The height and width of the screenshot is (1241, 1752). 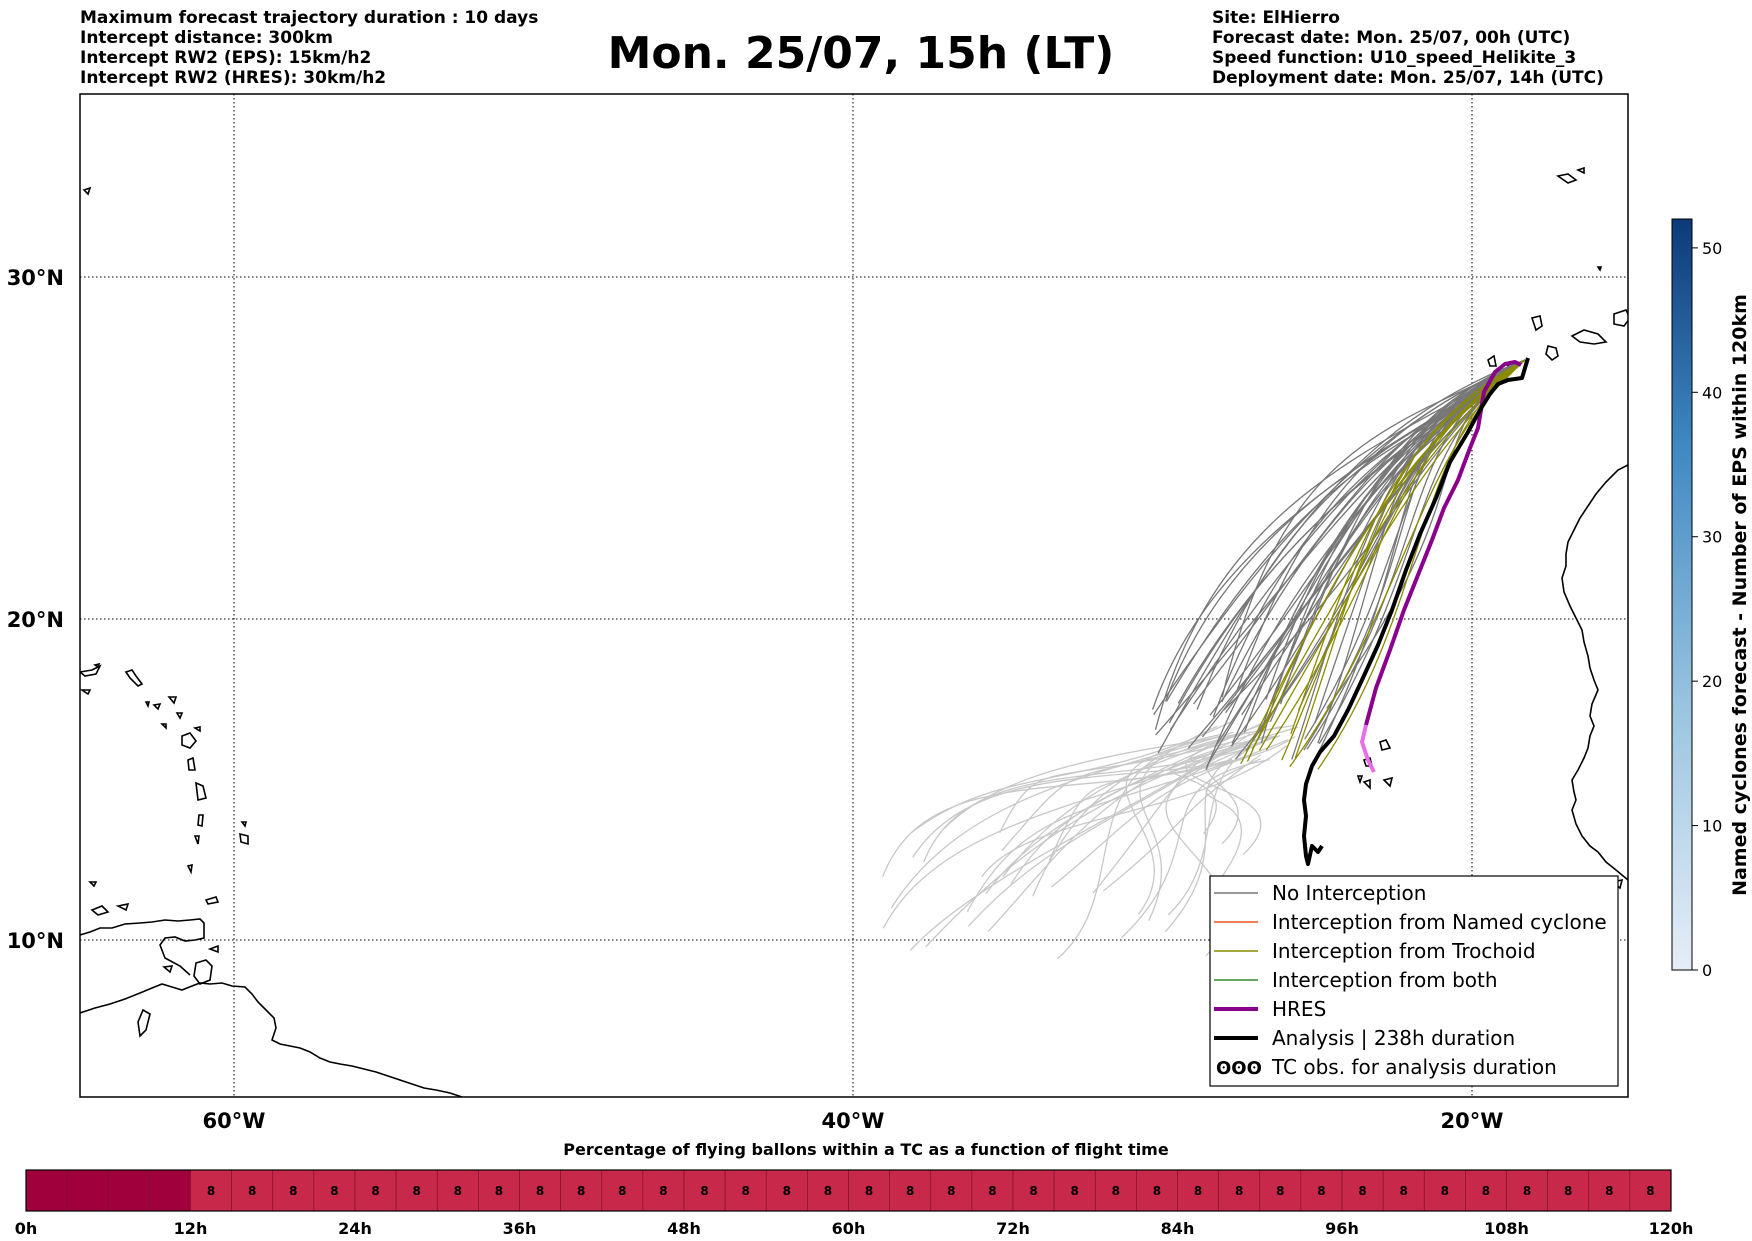 What do you see at coordinates (1712, 248) in the screenshot?
I see `colorbar-tick-label: 50` at bounding box center [1712, 248].